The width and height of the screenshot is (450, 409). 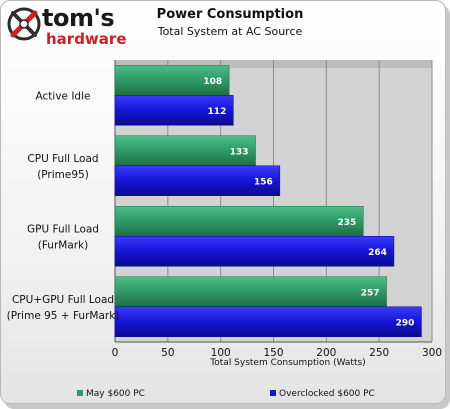 I want to click on x-tick-label: 50, so click(x=167, y=353).